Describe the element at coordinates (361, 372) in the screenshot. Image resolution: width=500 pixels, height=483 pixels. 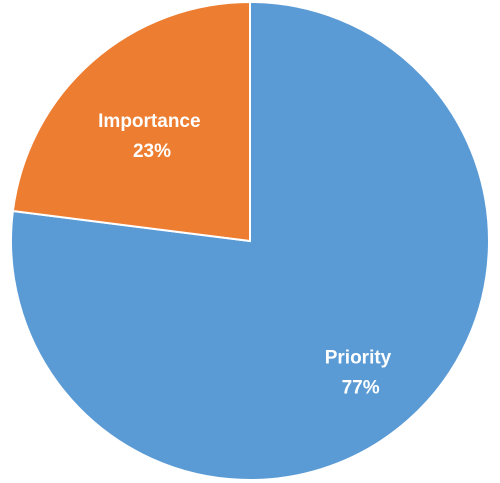
I see `slice-label-priority: Priority 77%` at that location.